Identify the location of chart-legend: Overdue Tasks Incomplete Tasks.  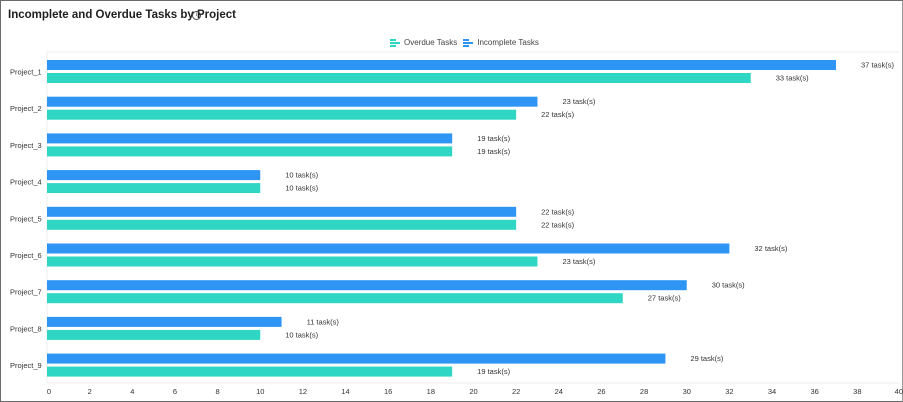
(467, 42).